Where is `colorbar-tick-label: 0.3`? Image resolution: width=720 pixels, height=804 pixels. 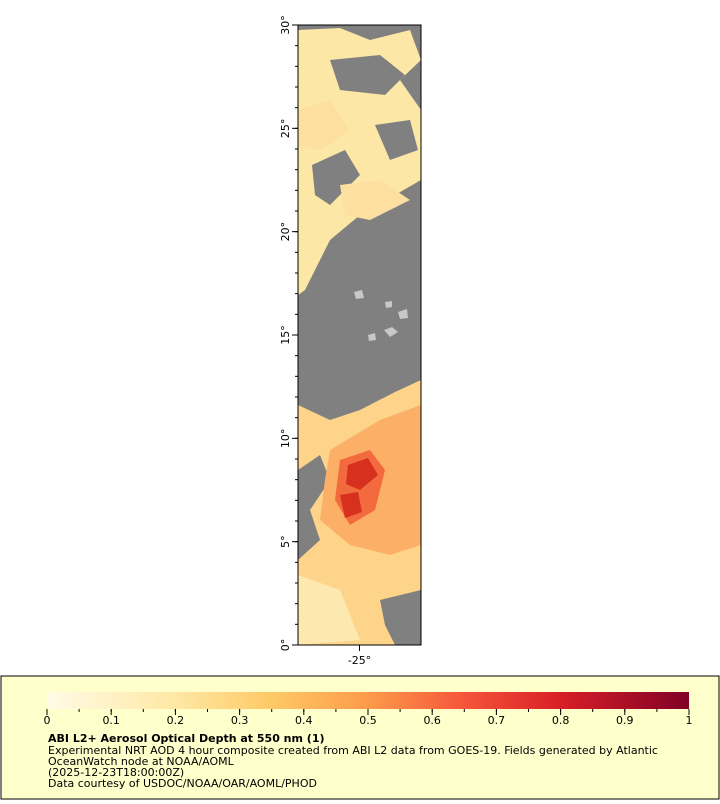
colorbar-tick-label: 0.3 is located at coordinates (240, 720).